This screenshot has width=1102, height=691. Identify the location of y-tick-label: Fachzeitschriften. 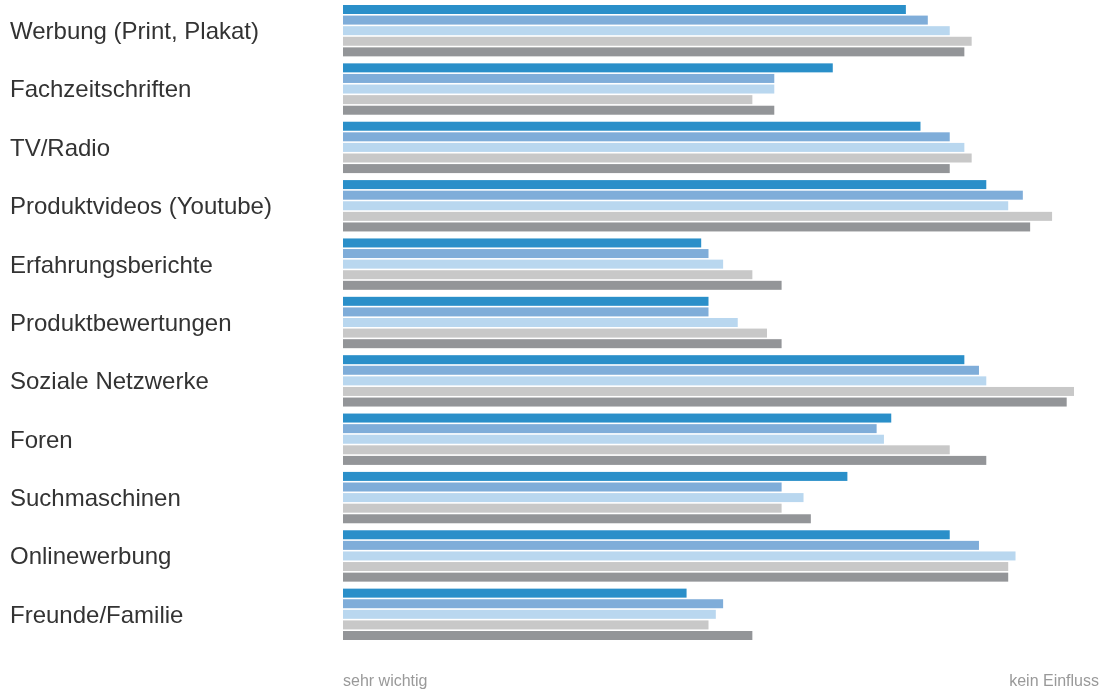
(101, 89).